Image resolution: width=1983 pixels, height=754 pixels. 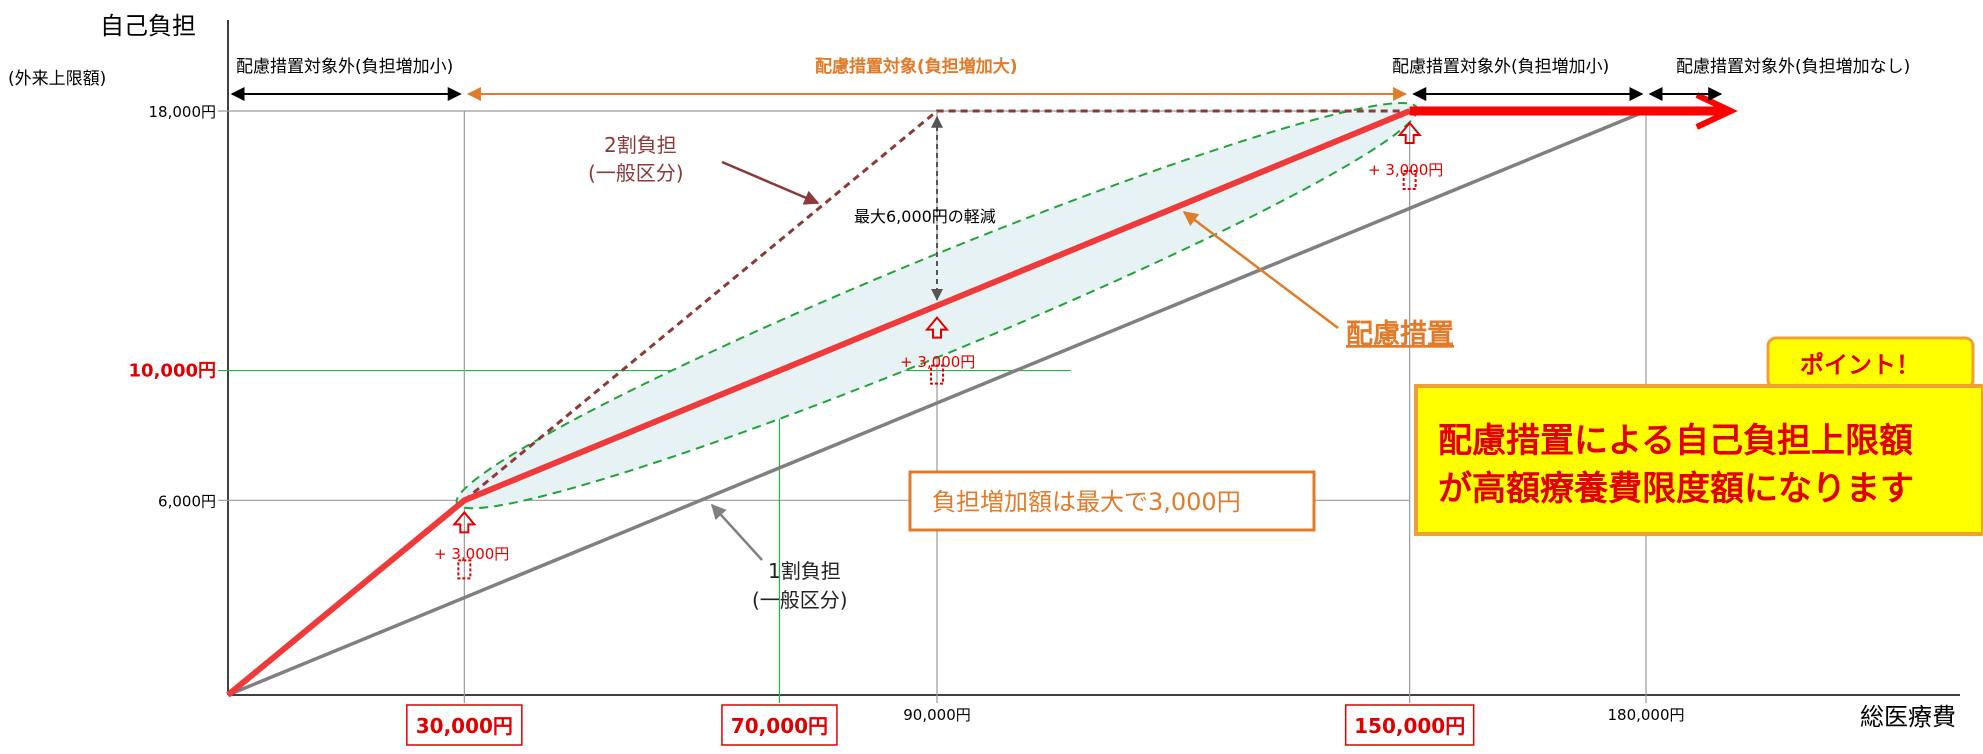 I want to click on range-label-2: 配慮措置対象(負担増加大), so click(x=916, y=66).